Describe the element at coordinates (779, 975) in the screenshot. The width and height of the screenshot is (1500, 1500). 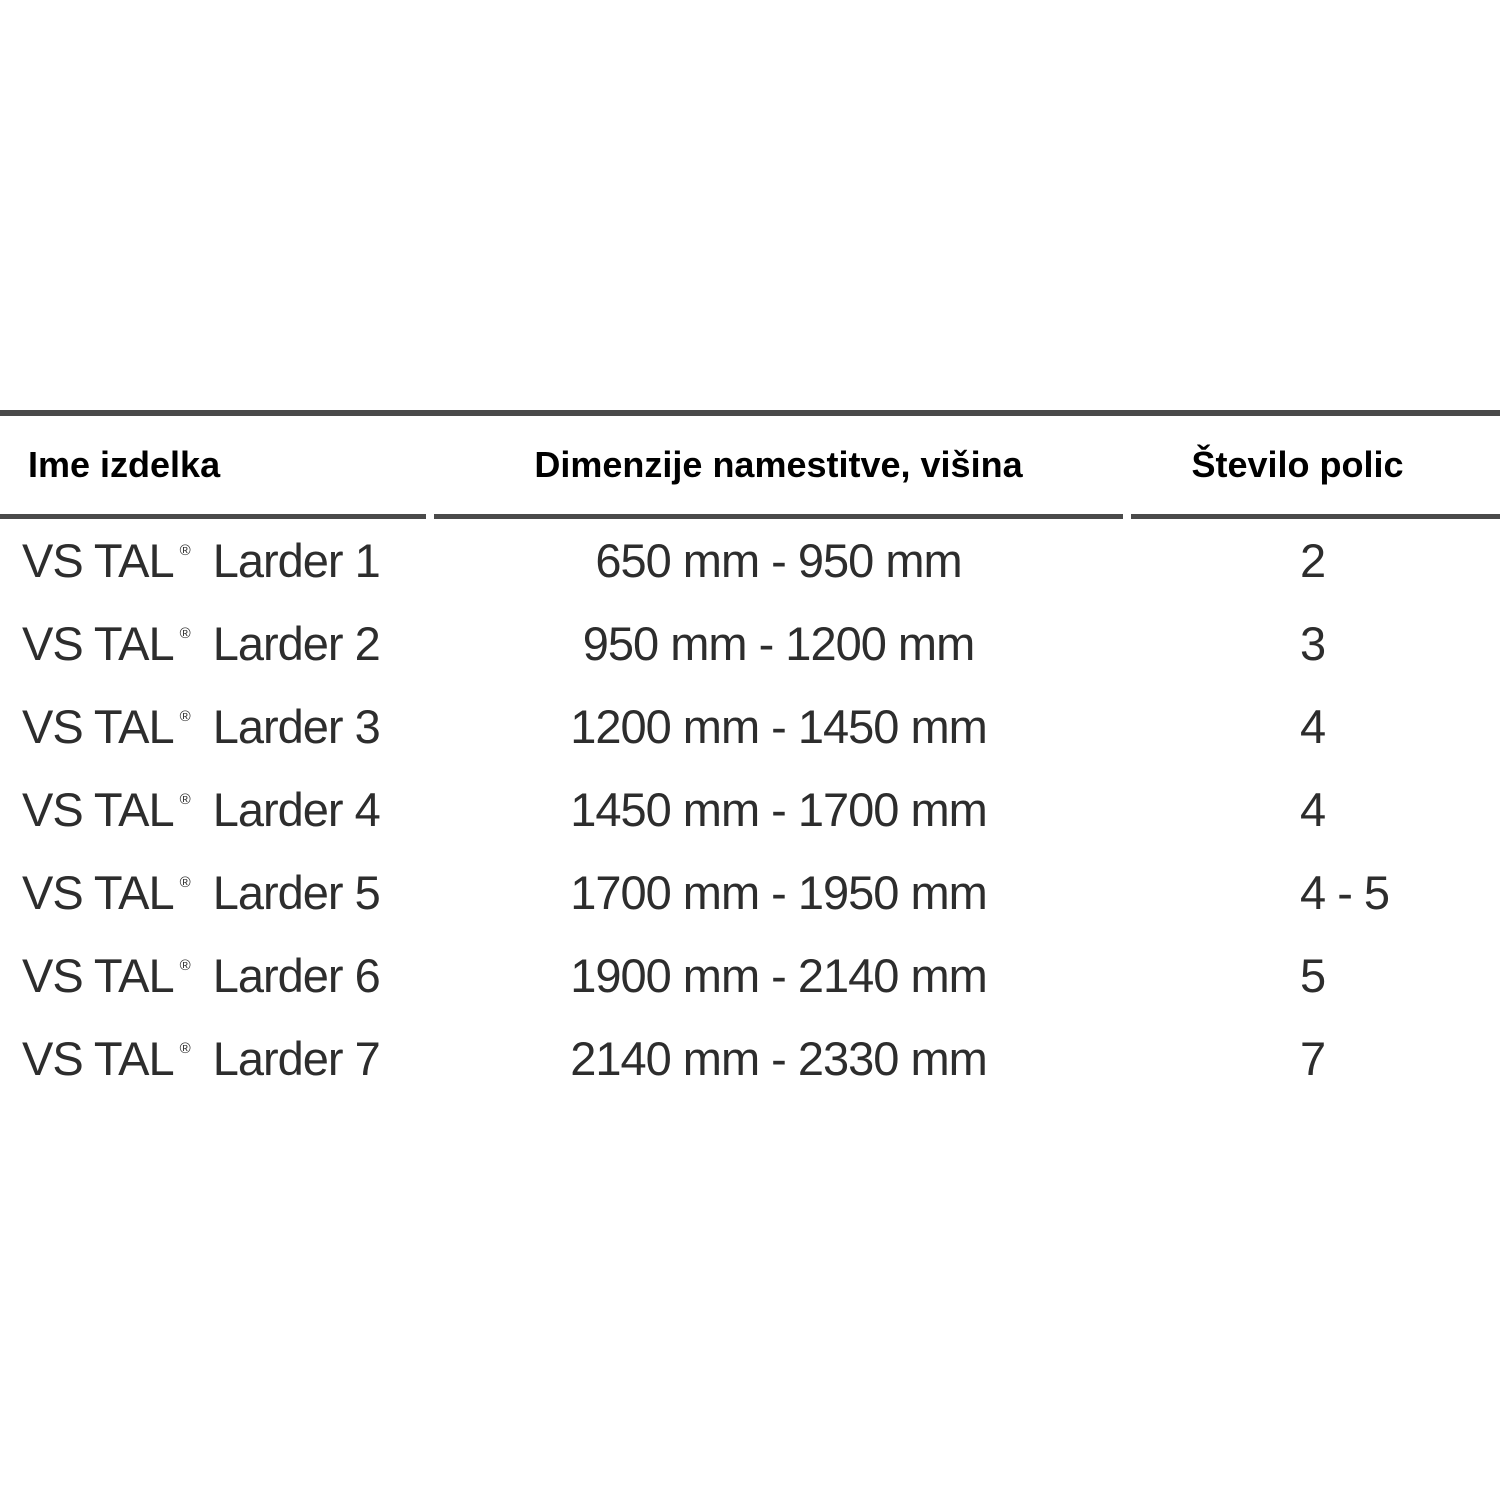
I see `dimension-range: 1900 mm - 2140 mm` at that location.